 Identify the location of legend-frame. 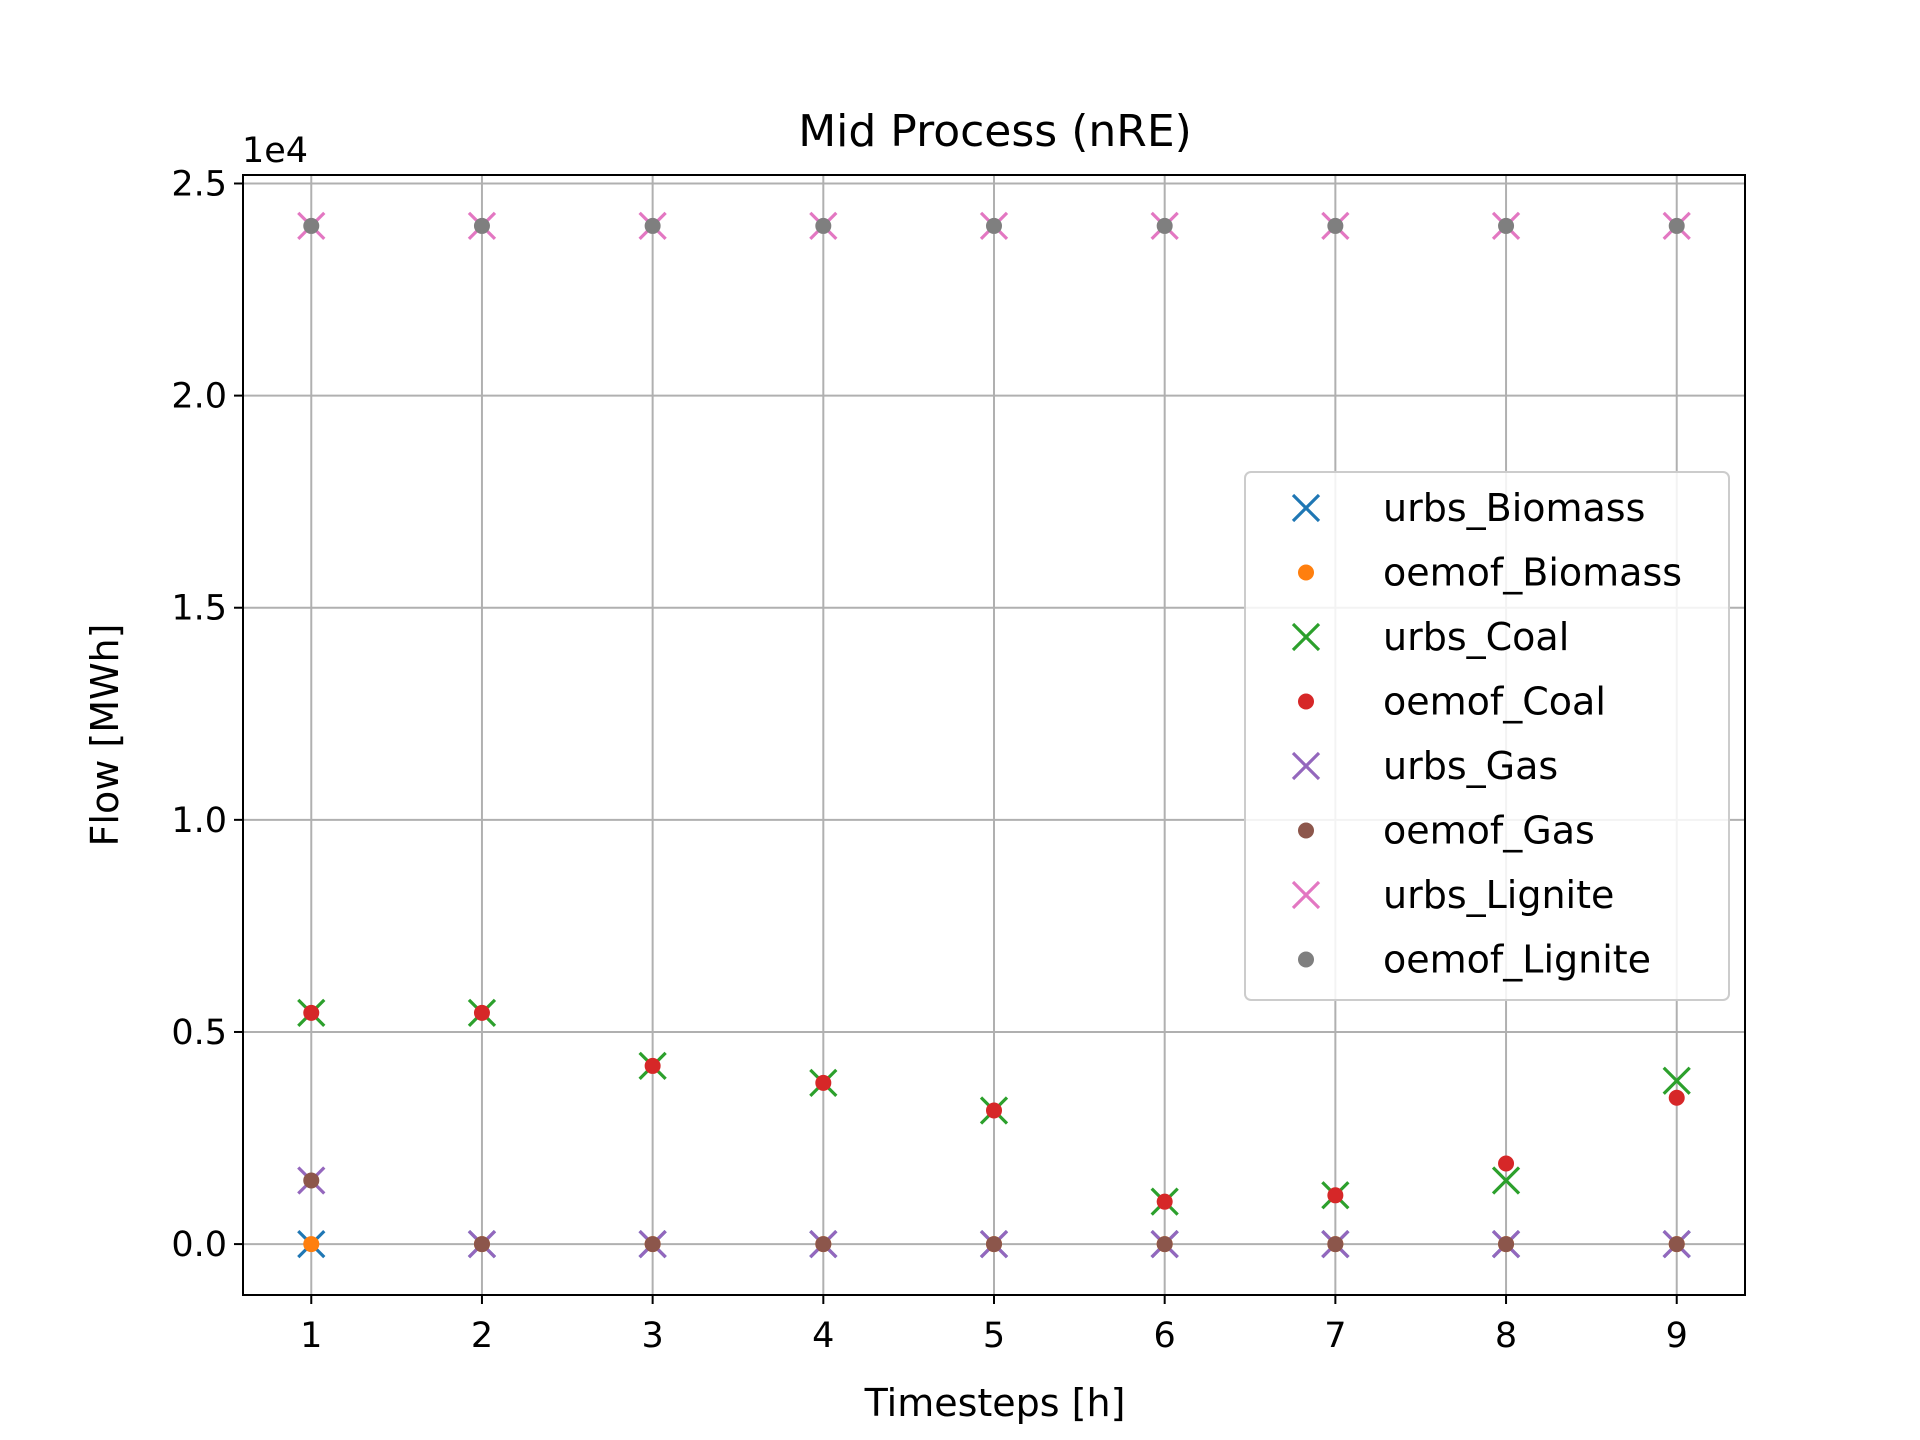
(1487, 736).